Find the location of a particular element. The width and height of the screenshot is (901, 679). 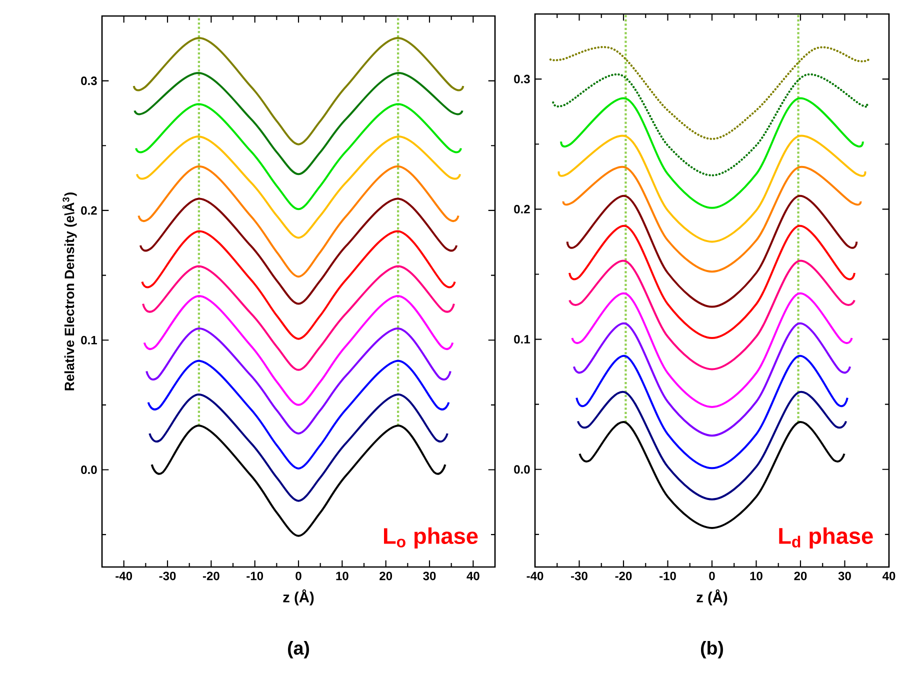

y-axis-title: Relative Electron Density (e\Å$^{3}$) is located at coordinates (69, 291).